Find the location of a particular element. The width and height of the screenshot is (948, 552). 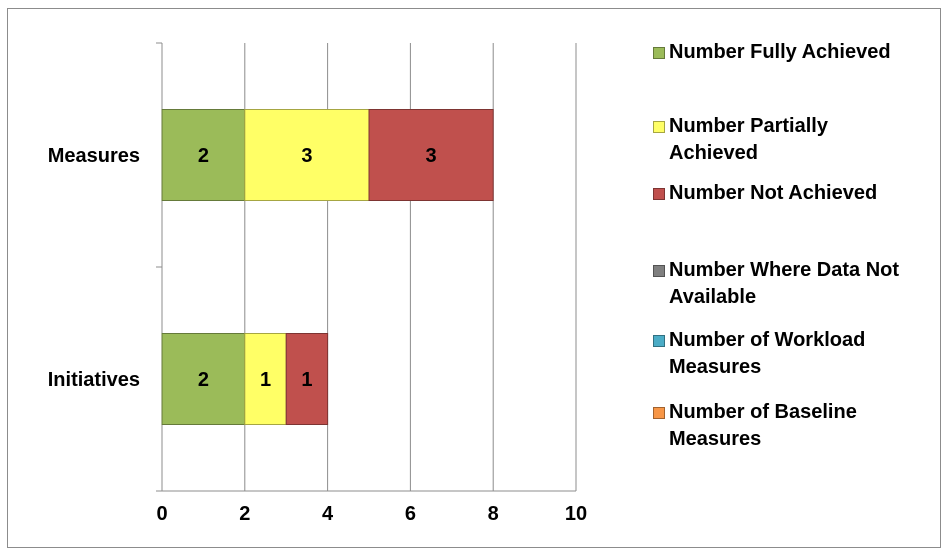

category-label: Measures is located at coordinates (94, 156).